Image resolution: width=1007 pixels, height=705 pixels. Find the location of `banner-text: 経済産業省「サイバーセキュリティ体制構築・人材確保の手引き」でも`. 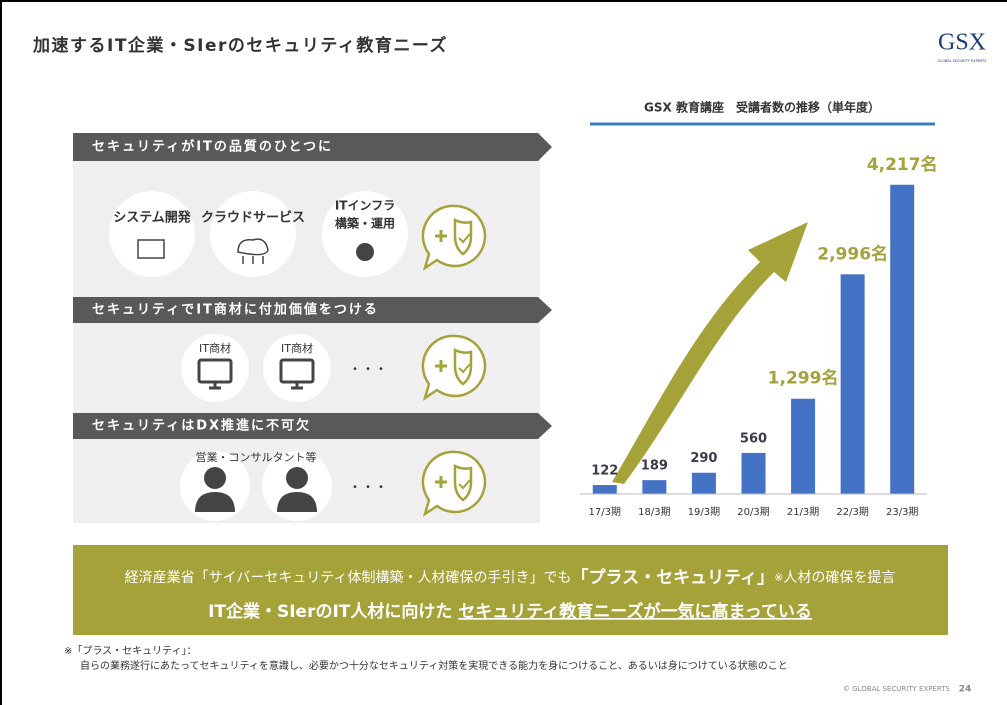

banner-text: 経済産業省「サイバーセキュリティ体制構築・人材確保の手引き」でも is located at coordinates (348, 578).